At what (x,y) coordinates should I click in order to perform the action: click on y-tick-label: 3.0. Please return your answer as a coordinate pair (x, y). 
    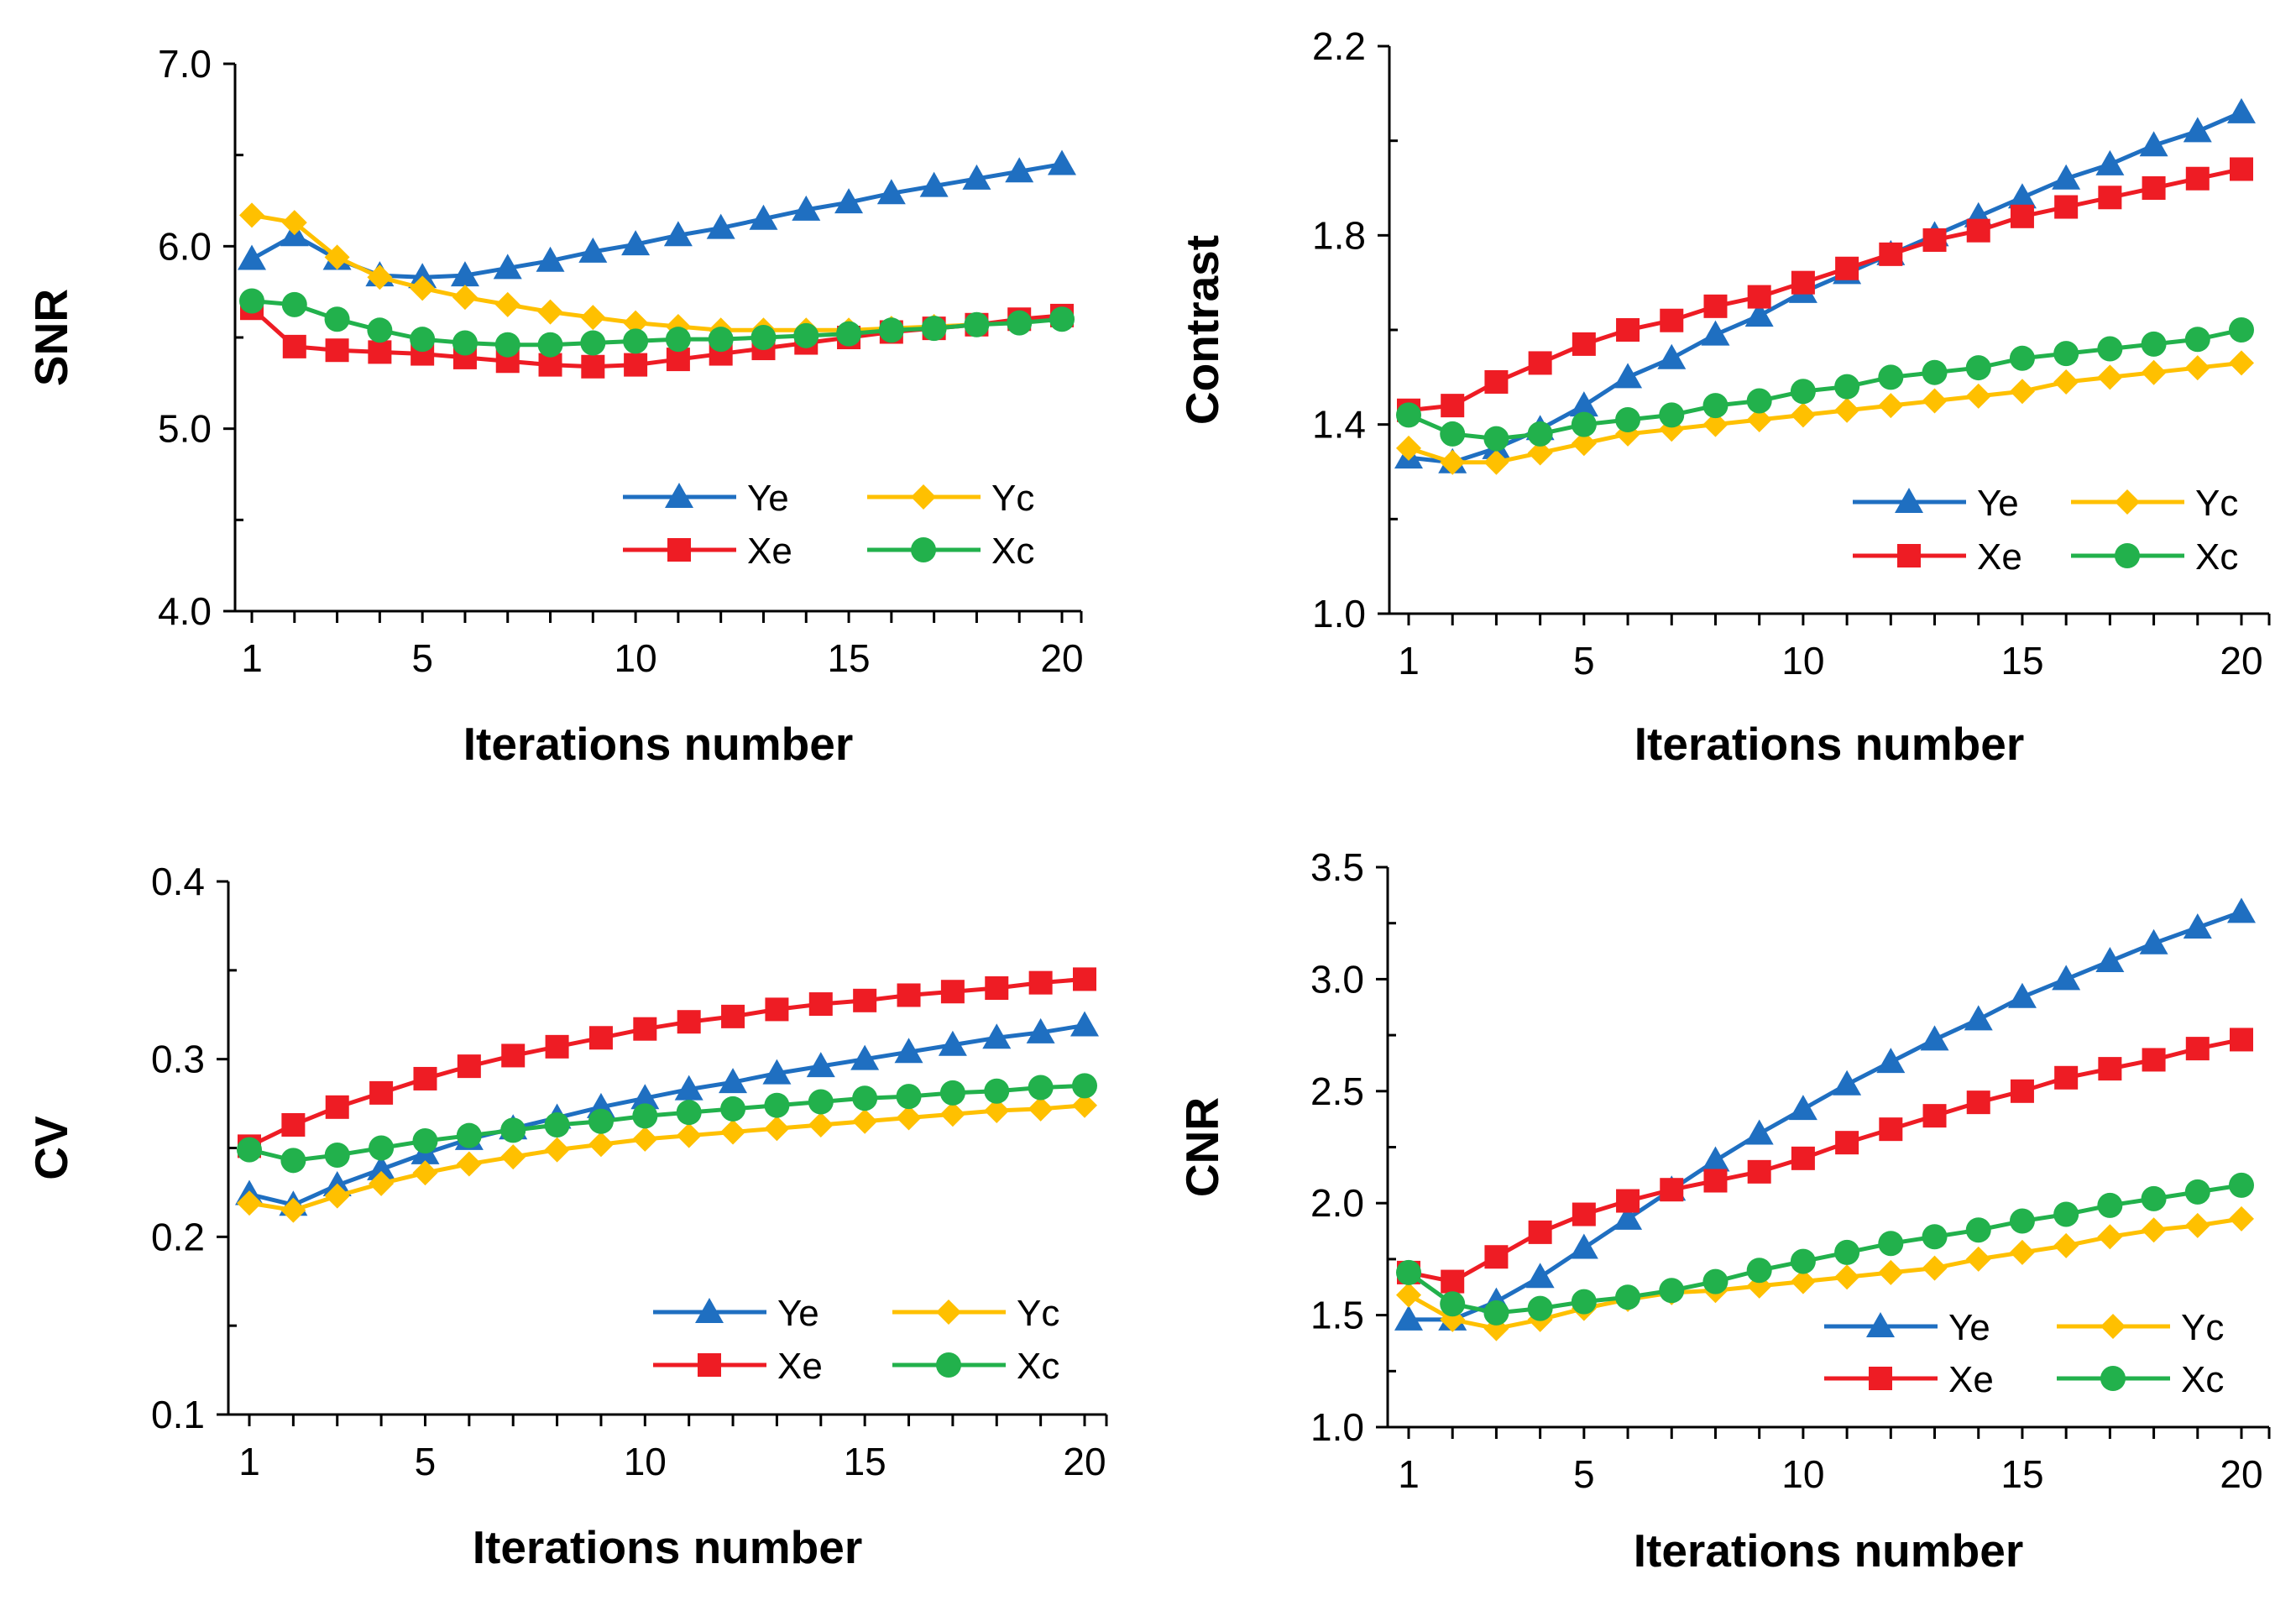
    Looking at the image, I should click on (1337, 979).